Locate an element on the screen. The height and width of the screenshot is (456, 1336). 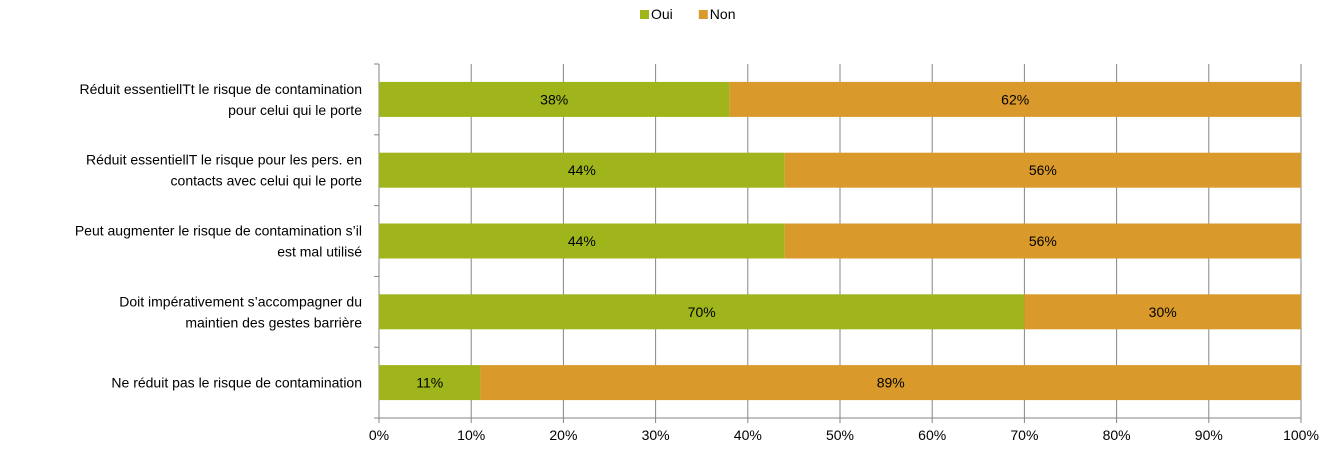
x-tick-label: 90% is located at coordinates (1209, 435).